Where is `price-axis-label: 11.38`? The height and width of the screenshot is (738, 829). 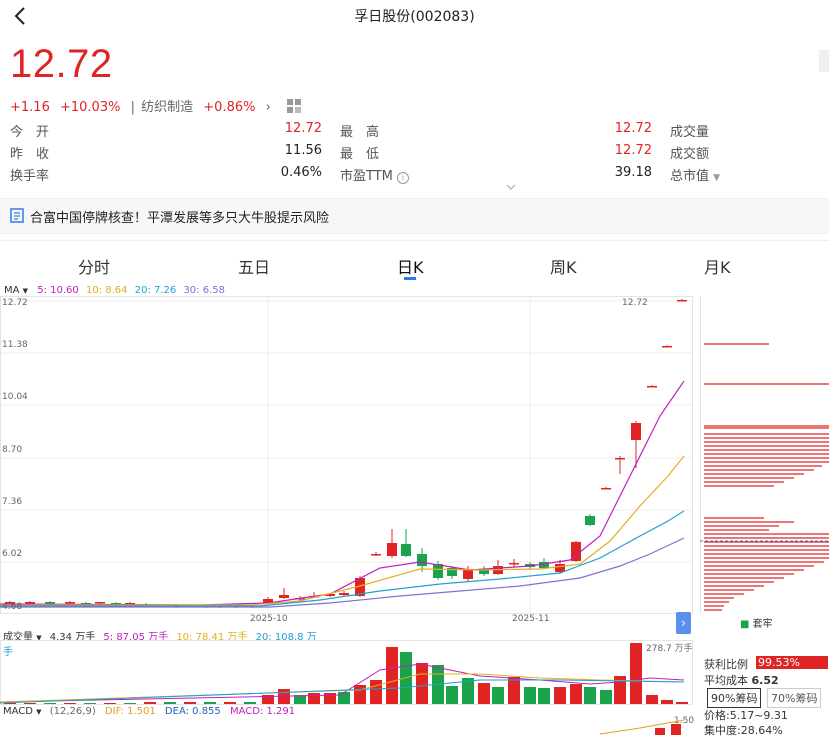 price-axis-label: 11.38 is located at coordinates (15, 345).